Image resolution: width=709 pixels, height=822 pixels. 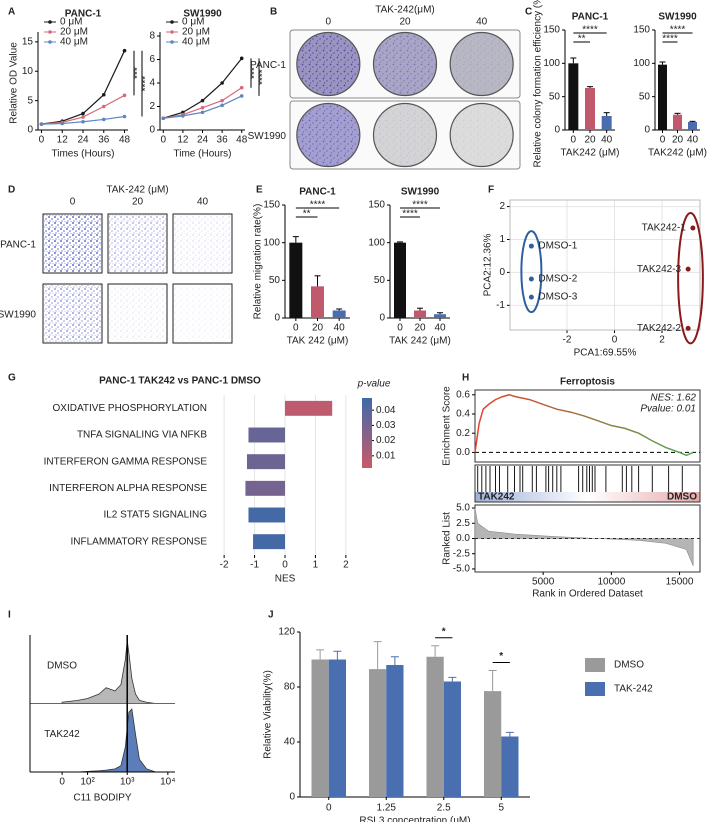 I want to click on x-tick-label: 36, so click(x=104, y=140).